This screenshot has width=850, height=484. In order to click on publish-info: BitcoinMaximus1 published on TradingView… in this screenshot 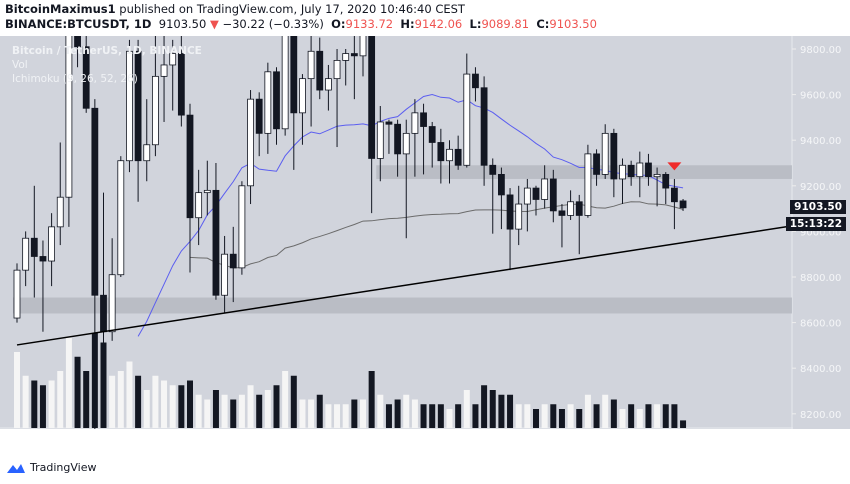, I will do `click(235, 9)`.